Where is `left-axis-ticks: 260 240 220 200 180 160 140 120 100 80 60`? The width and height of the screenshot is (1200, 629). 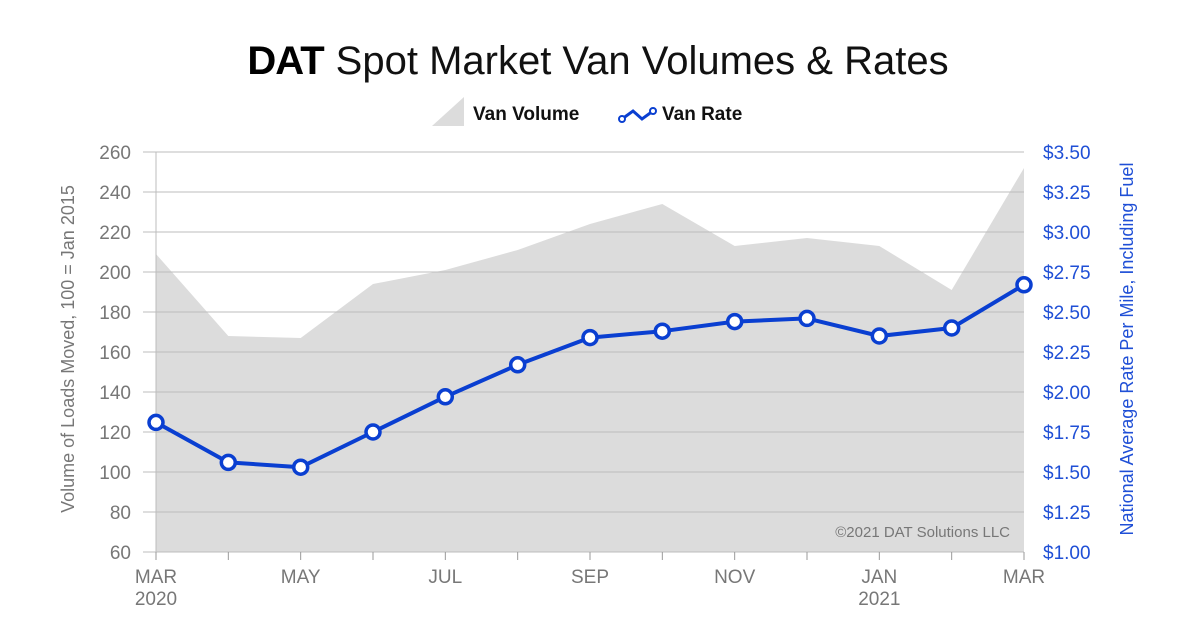
left-axis-ticks: 260 240 220 200 180 160 140 120 100 80 60 is located at coordinates (115, 353).